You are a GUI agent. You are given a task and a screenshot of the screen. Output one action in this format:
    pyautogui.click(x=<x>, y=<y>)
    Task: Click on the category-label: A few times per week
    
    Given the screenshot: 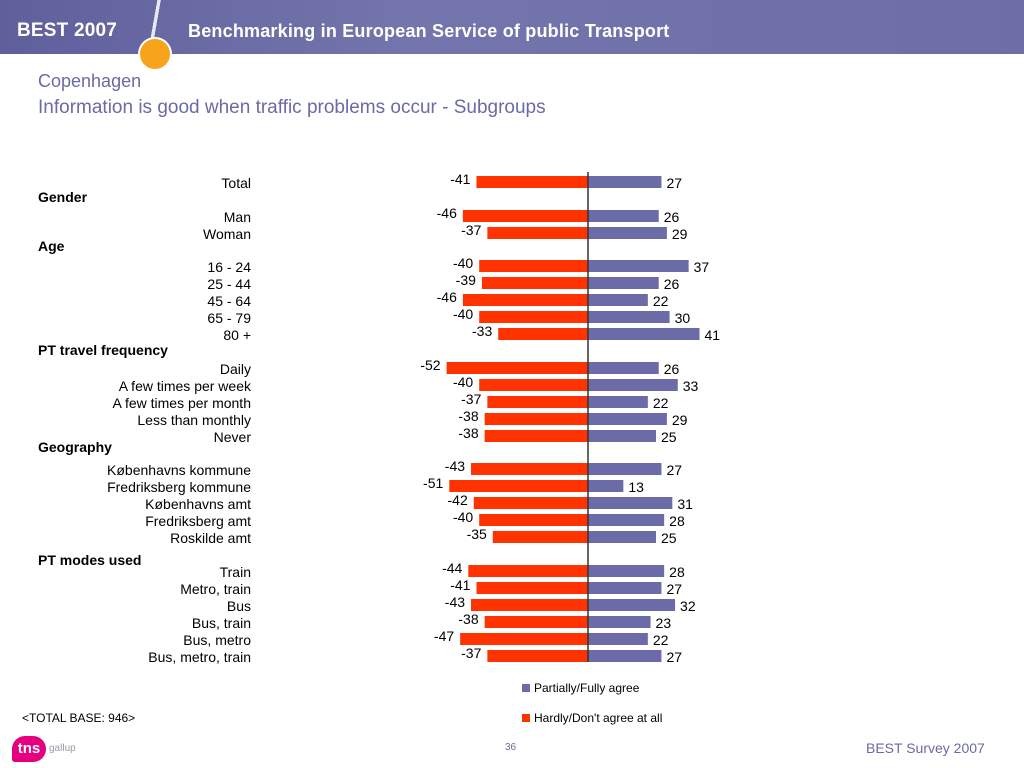 What is the action you would take?
    pyautogui.click(x=185, y=386)
    